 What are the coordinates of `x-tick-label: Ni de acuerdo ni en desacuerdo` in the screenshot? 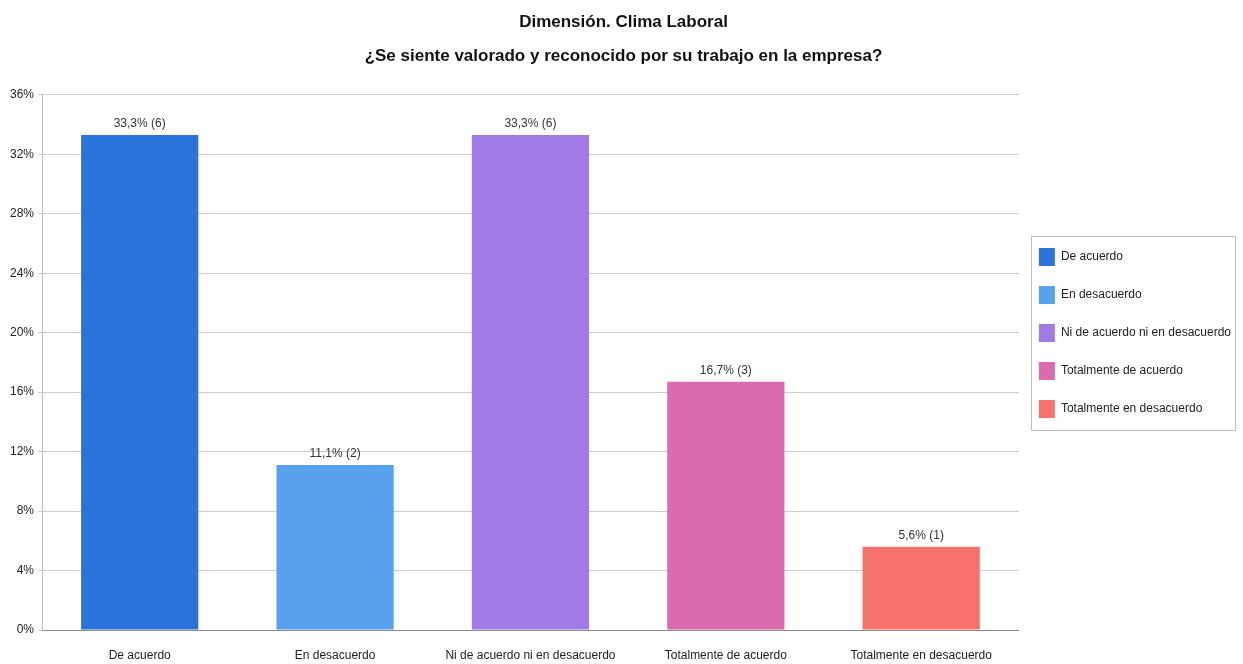 It's located at (530, 654).